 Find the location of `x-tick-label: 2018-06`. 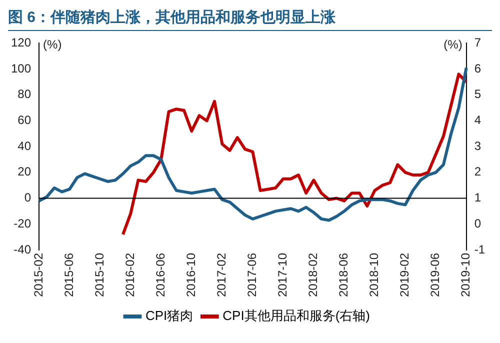

x-tick-label: 2018-06 is located at coordinates (343, 275).